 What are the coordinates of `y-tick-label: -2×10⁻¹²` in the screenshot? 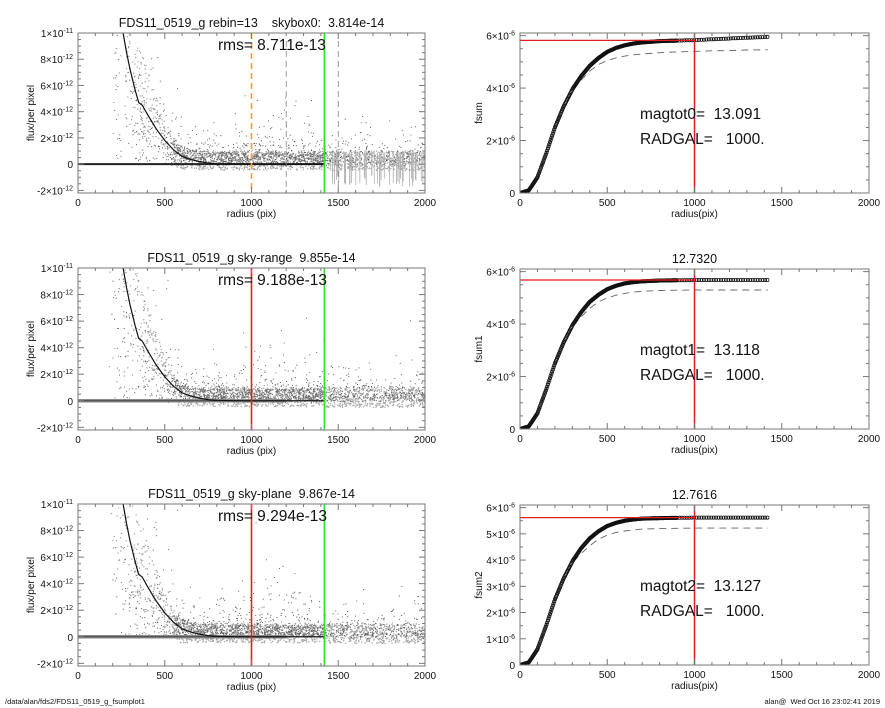 It's located at (55, 191).